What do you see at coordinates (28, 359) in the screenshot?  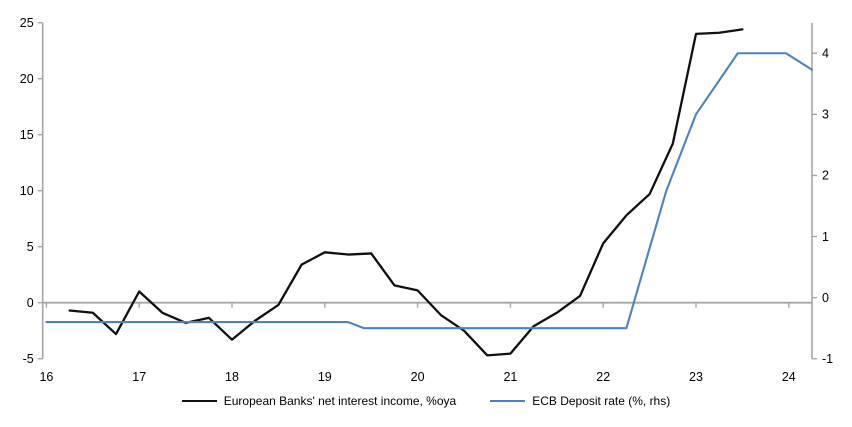 I see `left-axis-tick-label: -5` at bounding box center [28, 359].